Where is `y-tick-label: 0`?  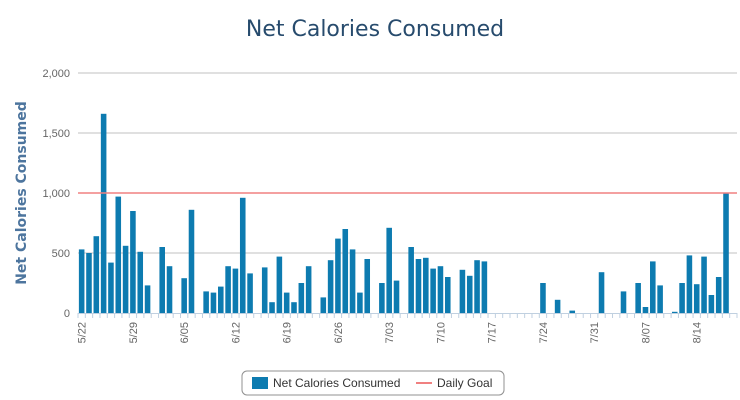 y-tick-label: 0 is located at coordinates (67, 314).